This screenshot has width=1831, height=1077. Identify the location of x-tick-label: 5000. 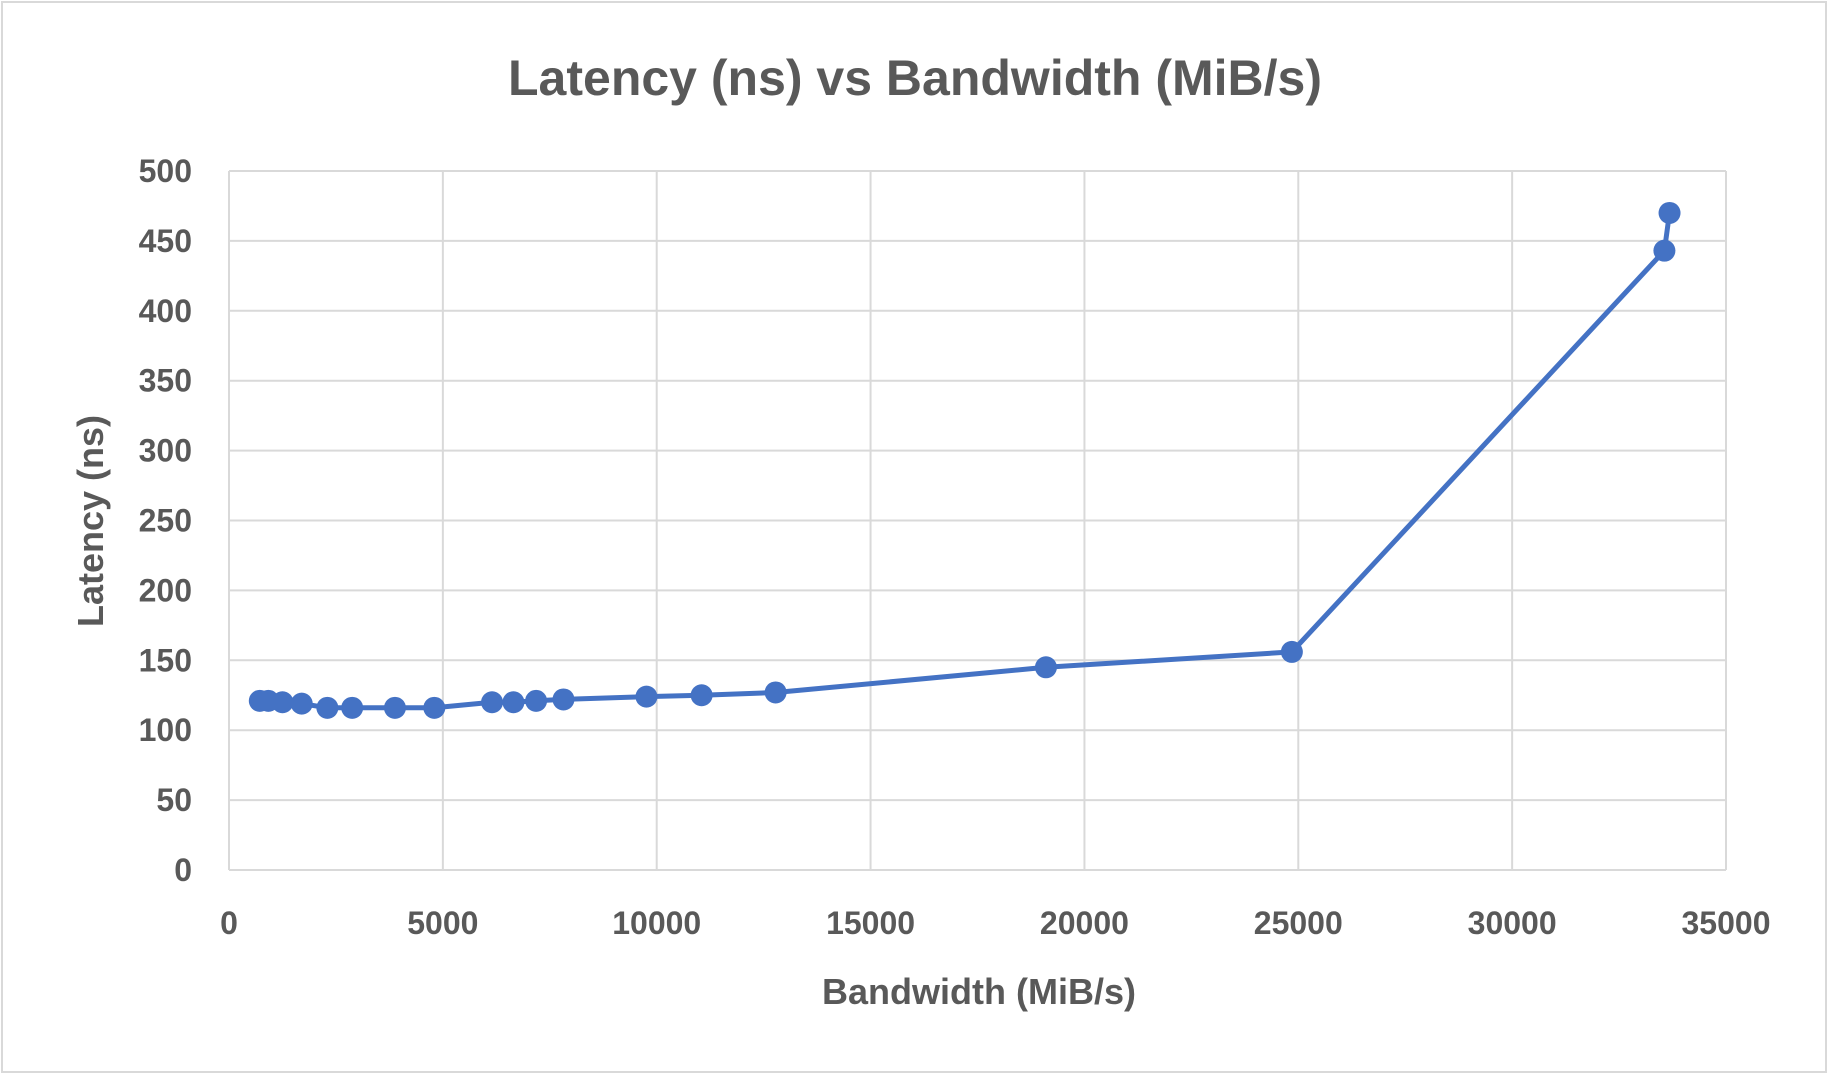
(442, 923).